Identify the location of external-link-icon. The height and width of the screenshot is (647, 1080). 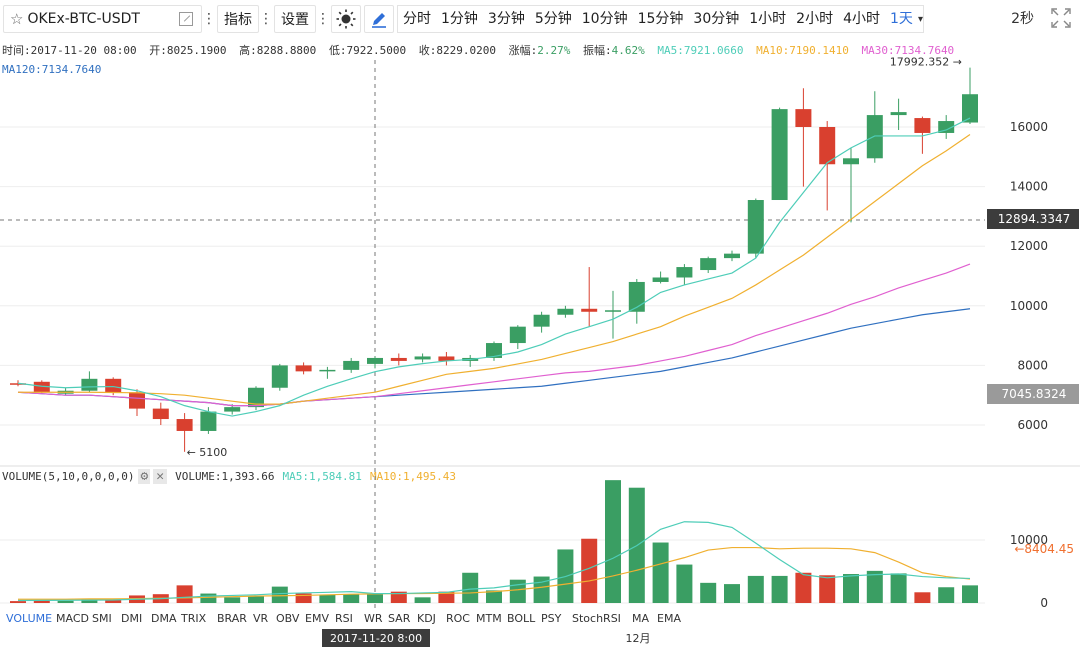
(186, 19).